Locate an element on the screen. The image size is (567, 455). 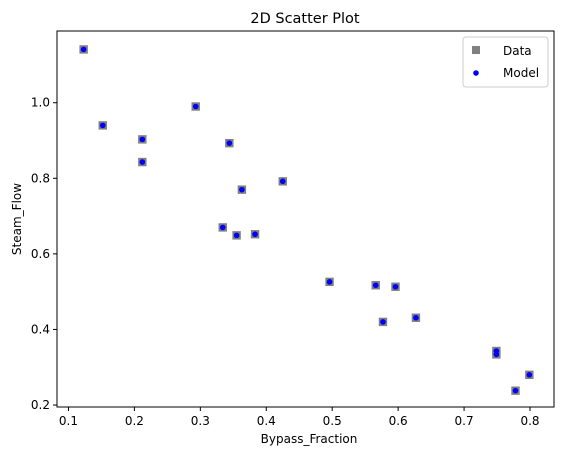
legend-data-marker is located at coordinates (476, 50).